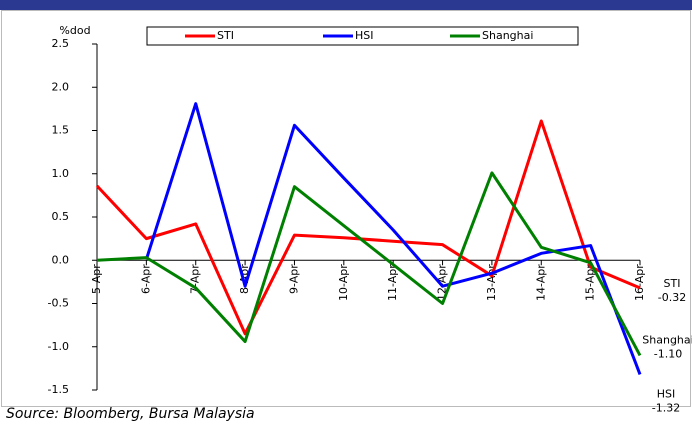 Image resolution: width=692 pixels, height=427 pixels. Describe the element at coordinates (590, 282) in the screenshot. I see `x-tick-label: 15-Apr` at that location.